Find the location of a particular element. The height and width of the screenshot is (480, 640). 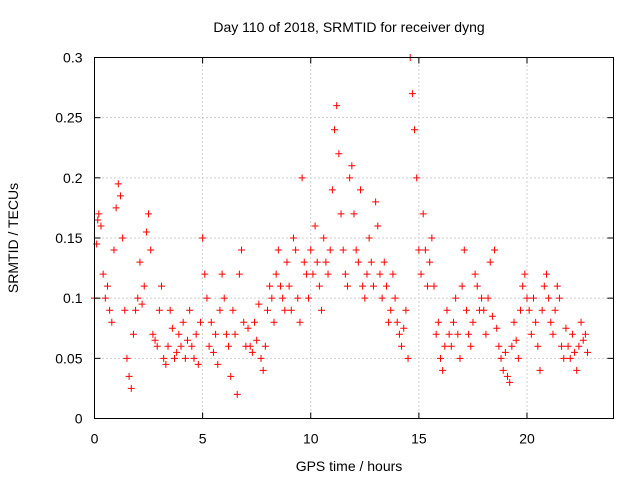

y-axis-label: SRMTID / TECUs is located at coordinates (13, 238).